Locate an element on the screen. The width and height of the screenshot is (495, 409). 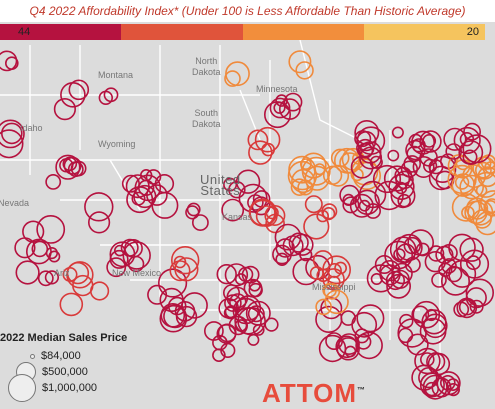
state-label-north-dakota: North Dakota is located at coordinates (206, 67).